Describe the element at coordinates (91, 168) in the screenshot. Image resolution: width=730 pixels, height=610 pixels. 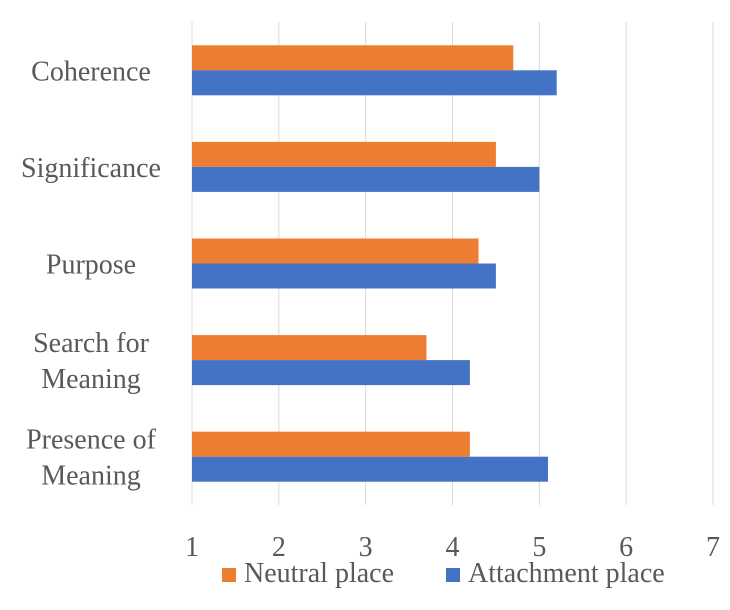
I see `category-label: Significance` at that location.